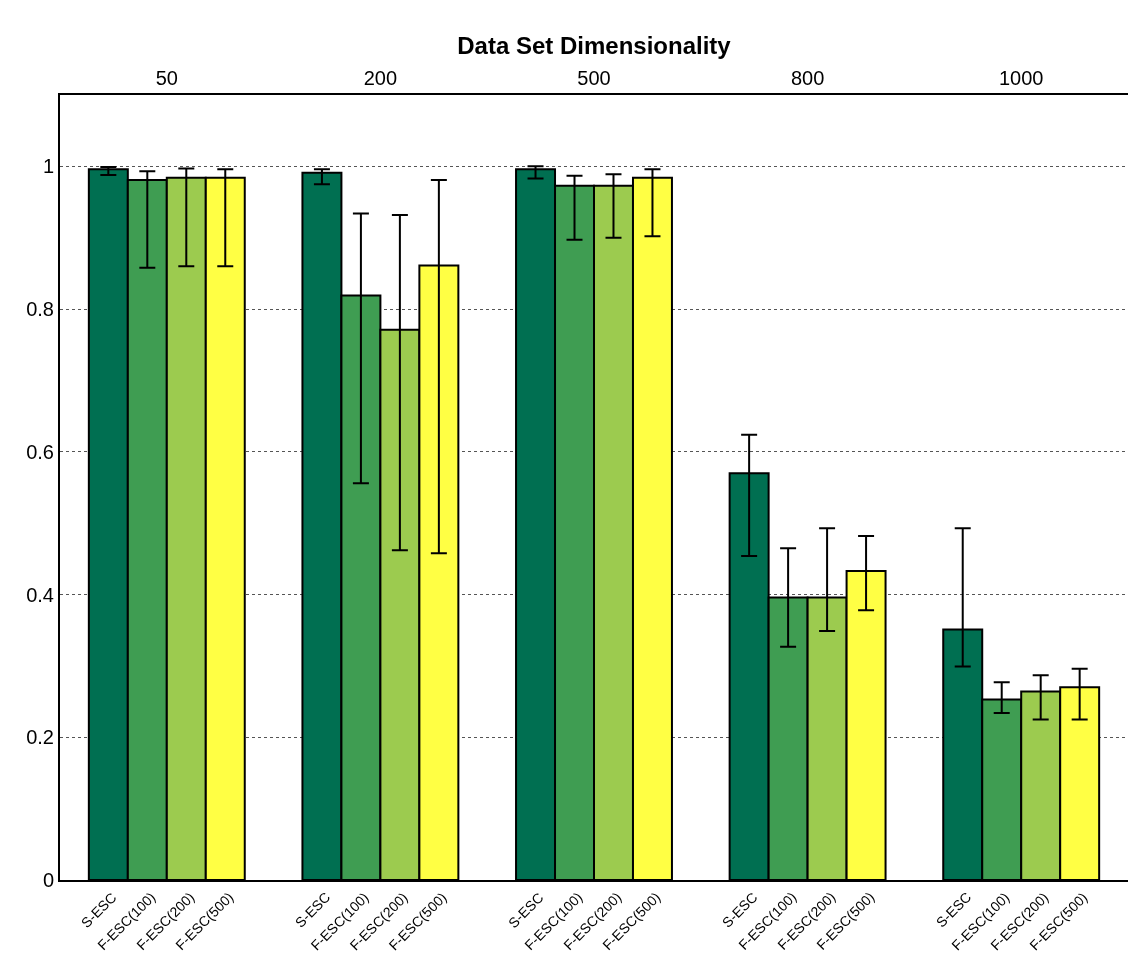  I want to click on x-tick-label: 800, so click(807, 78).